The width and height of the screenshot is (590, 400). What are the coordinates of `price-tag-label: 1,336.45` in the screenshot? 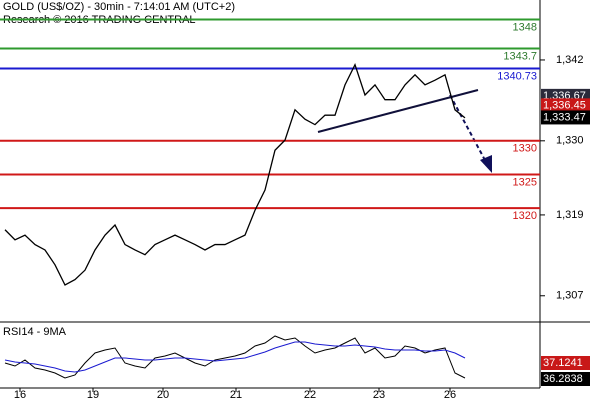 It's located at (564, 105).